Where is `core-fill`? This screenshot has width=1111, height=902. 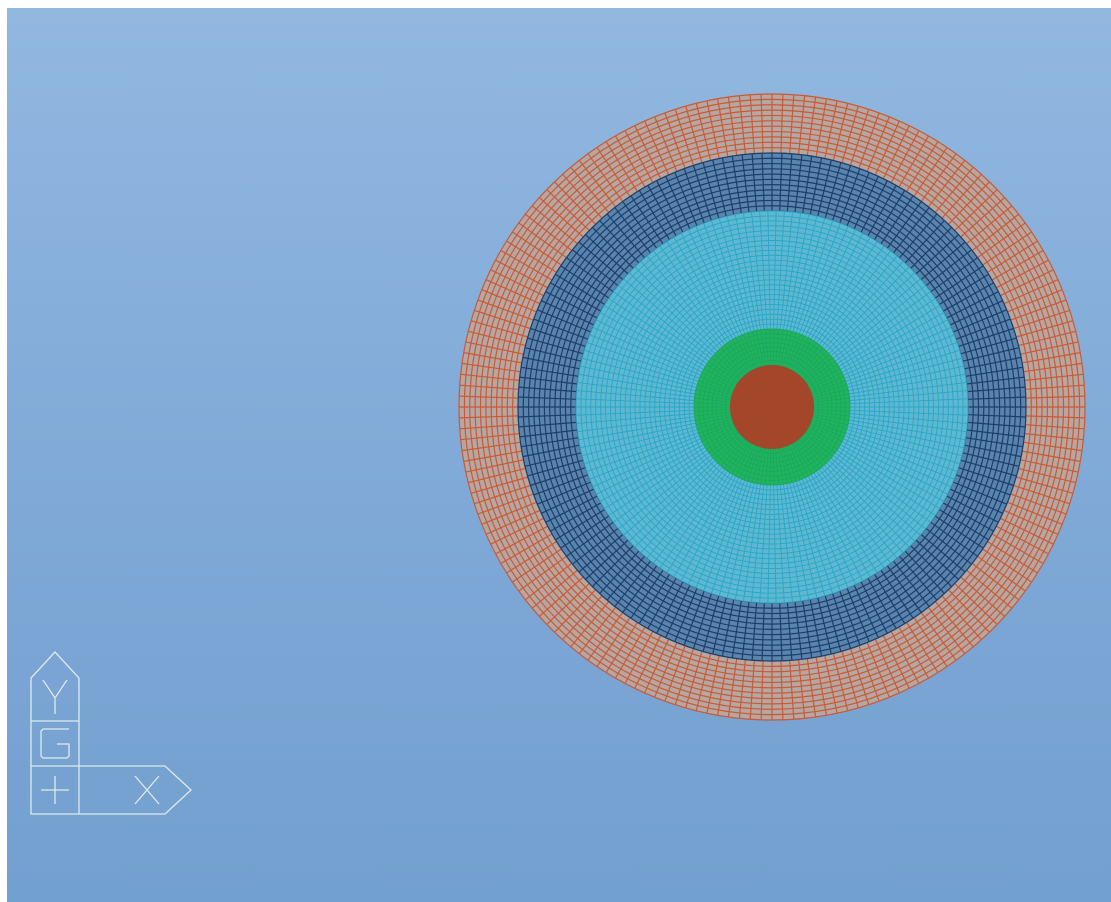 core-fill is located at coordinates (772, 407).